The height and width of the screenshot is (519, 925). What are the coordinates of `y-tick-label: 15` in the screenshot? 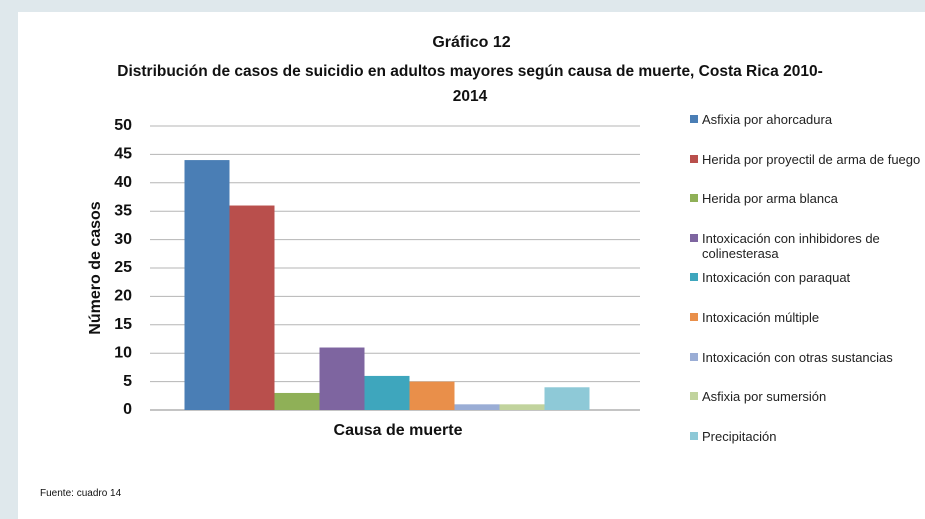 It's located at (123, 324).